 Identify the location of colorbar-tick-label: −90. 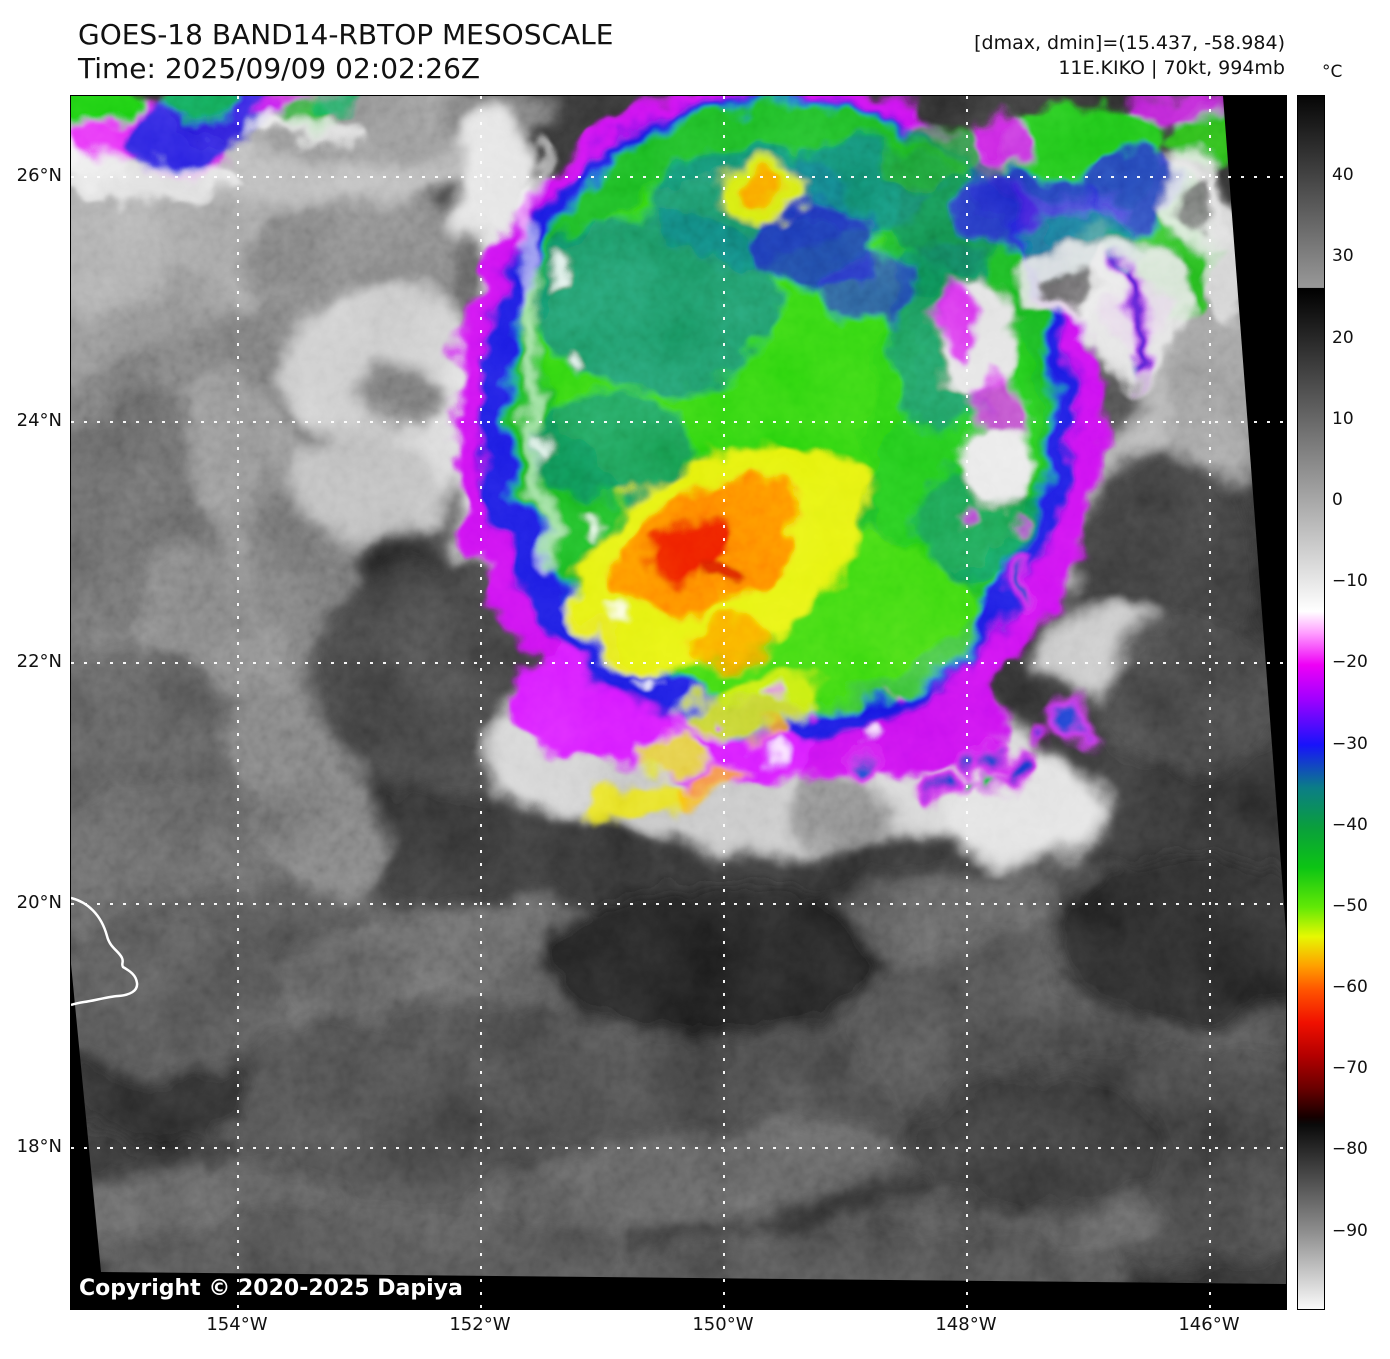
(1350, 1230).